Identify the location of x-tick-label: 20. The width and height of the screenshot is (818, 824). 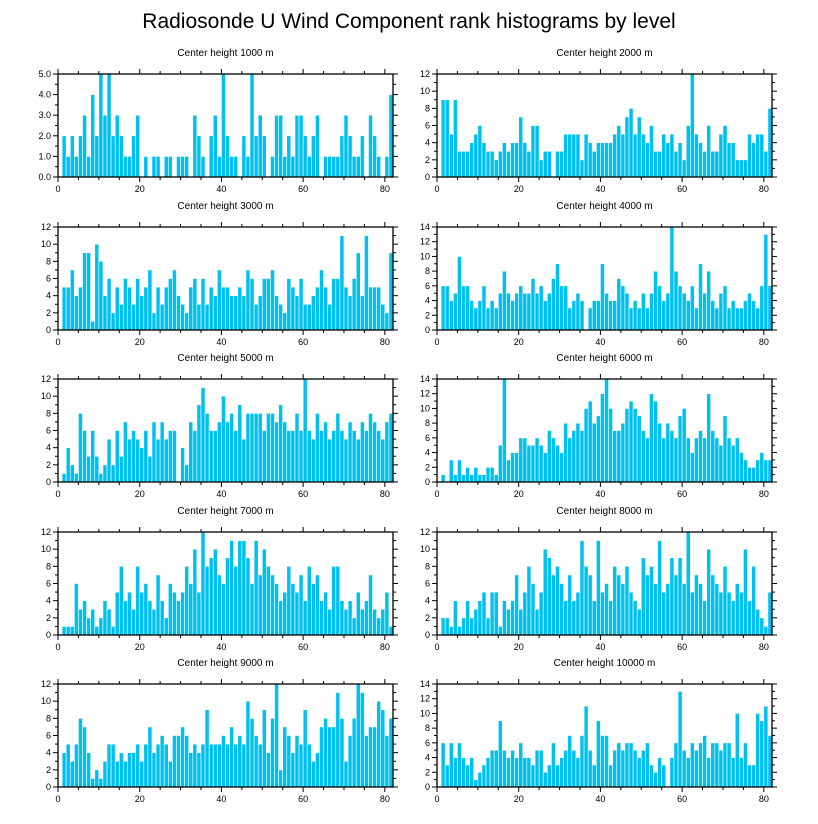
(140, 494).